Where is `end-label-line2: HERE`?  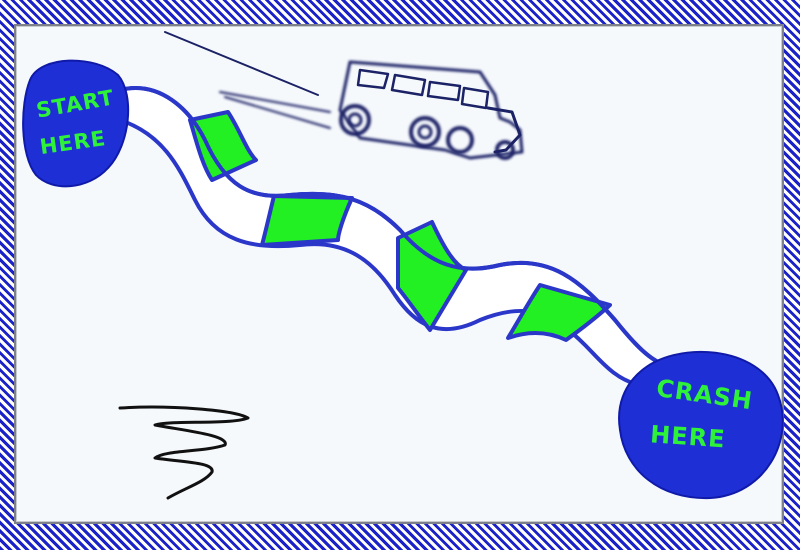 end-label-line2: HERE is located at coordinates (687, 436).